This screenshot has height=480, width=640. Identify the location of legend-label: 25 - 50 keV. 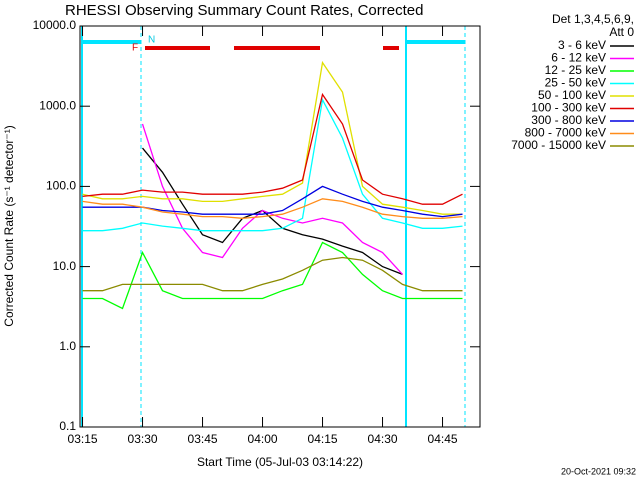
(575, 83).